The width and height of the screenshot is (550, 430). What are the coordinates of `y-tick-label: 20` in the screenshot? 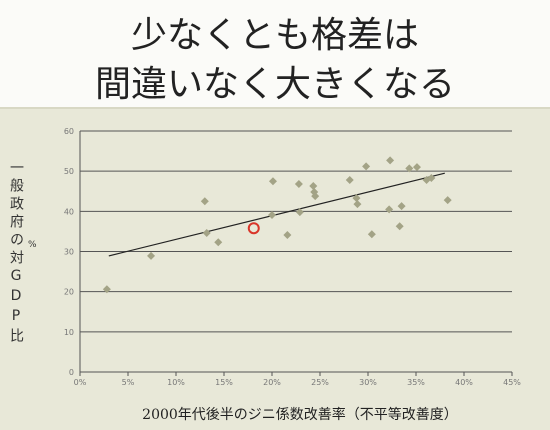 It's located at (69, 292).